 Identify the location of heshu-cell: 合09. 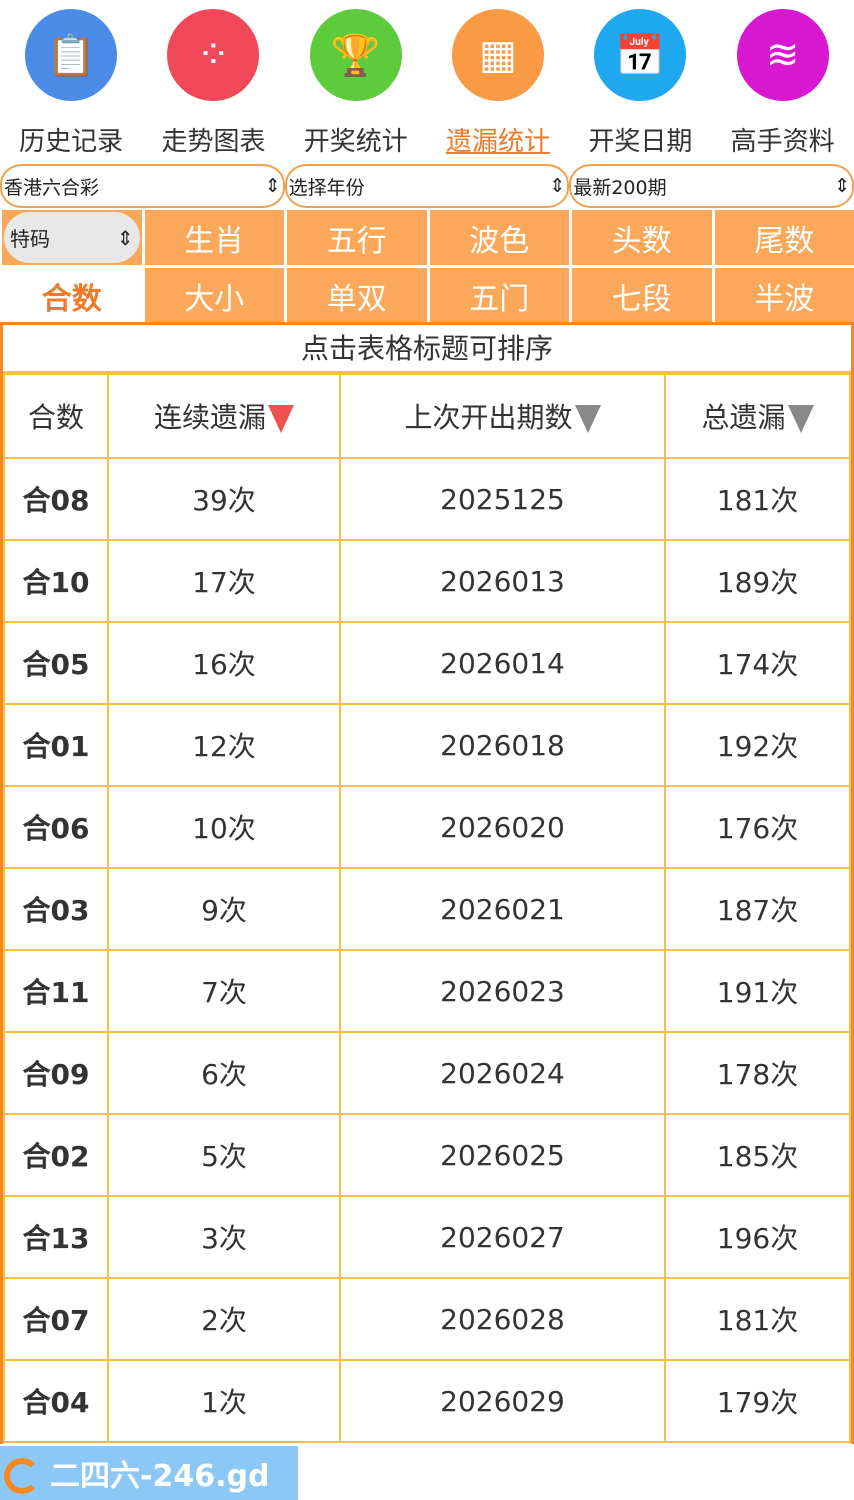
(56, 1073).